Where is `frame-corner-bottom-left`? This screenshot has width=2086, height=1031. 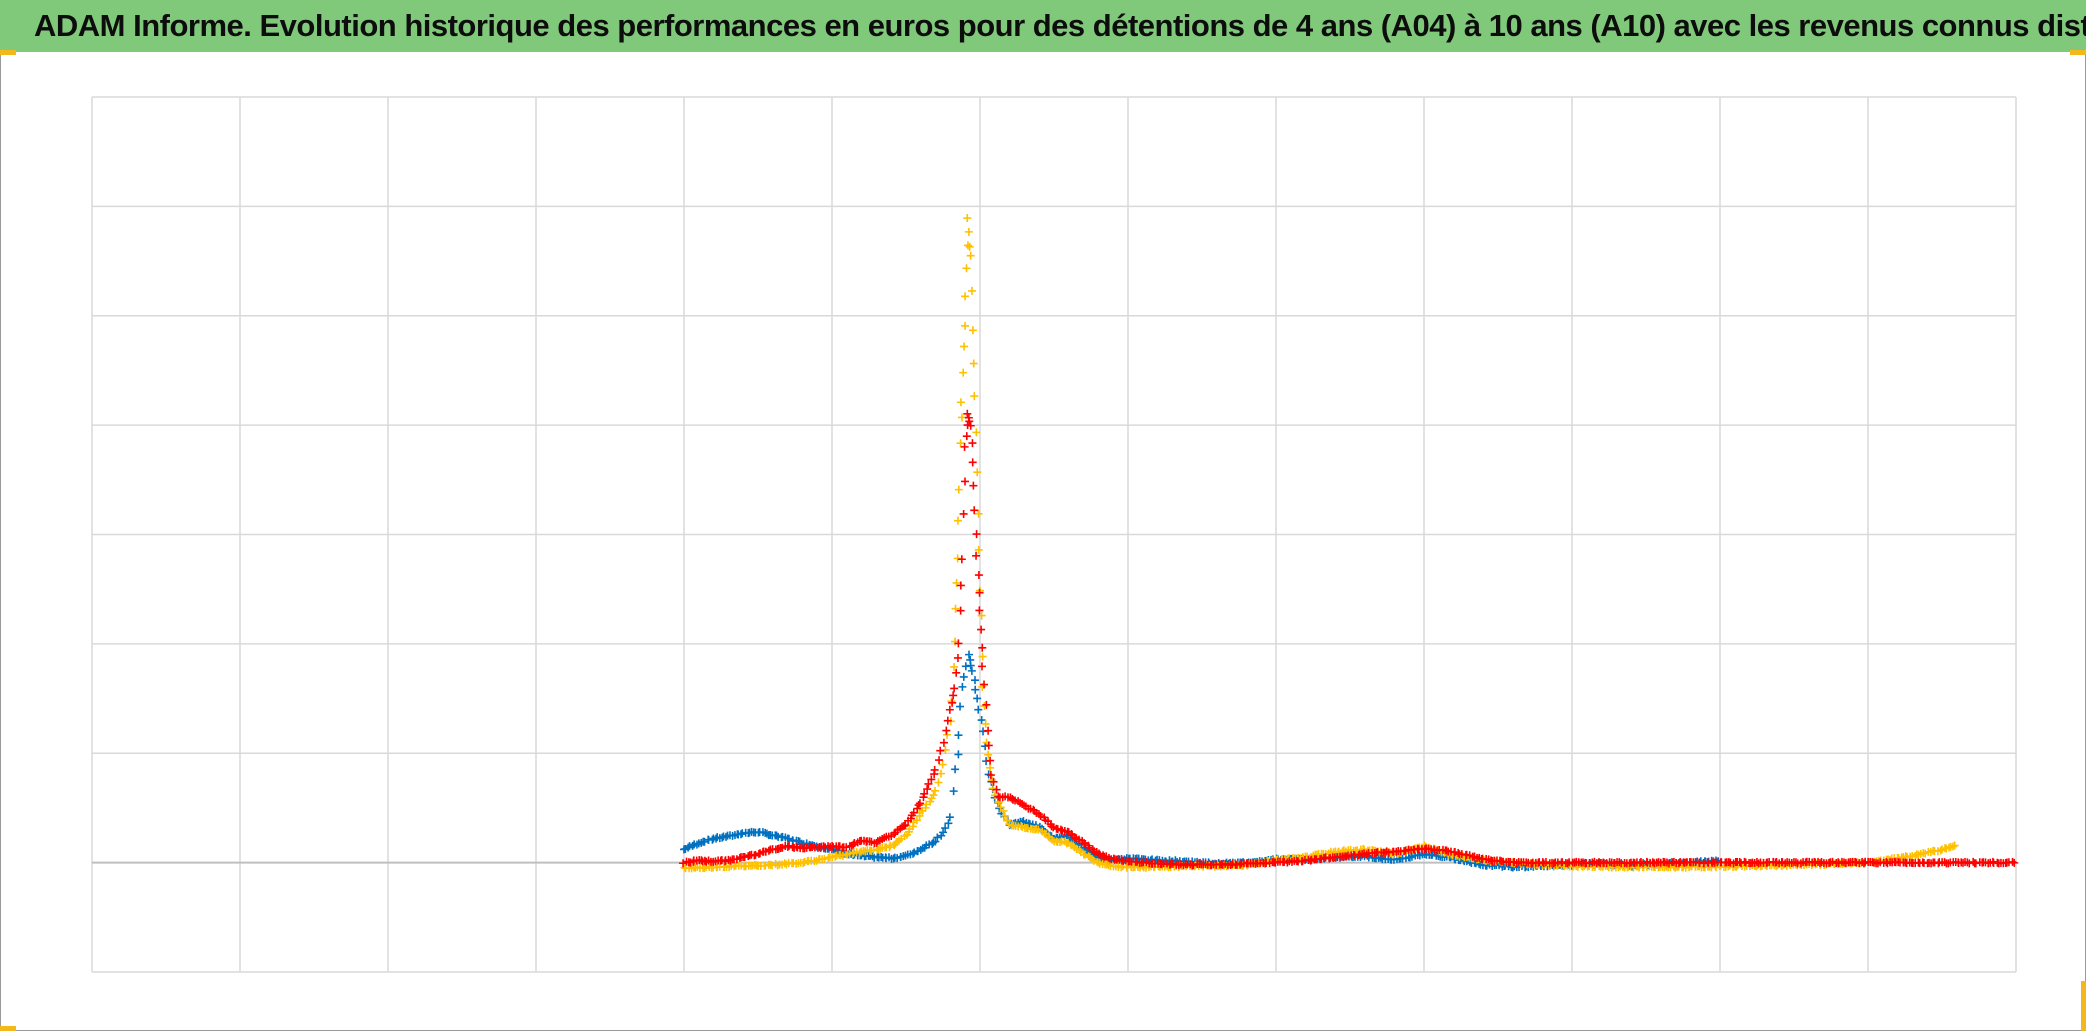 frame-corner-bottom-left is located at coordinates (8, 1028).